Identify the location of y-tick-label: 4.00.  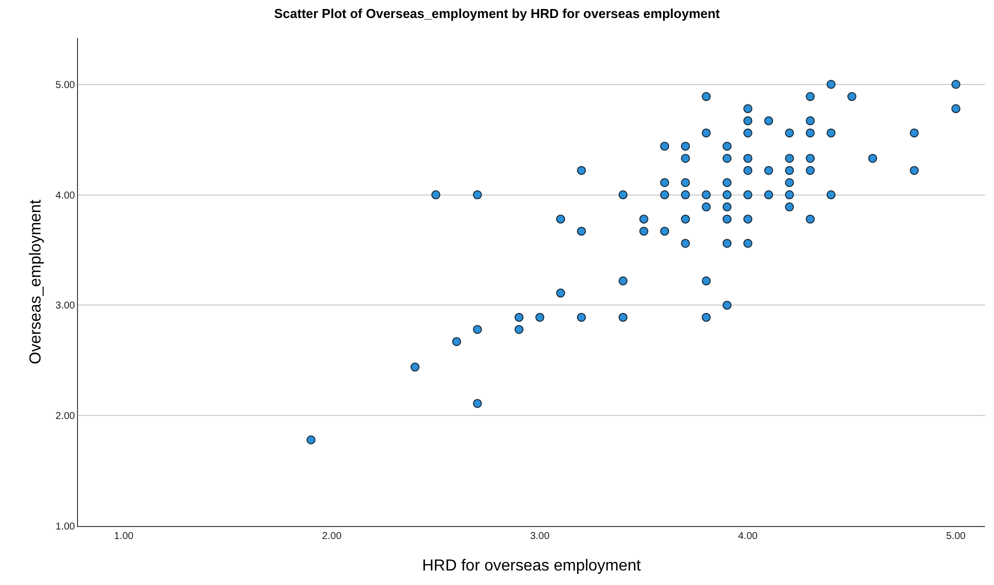
(66, 196).